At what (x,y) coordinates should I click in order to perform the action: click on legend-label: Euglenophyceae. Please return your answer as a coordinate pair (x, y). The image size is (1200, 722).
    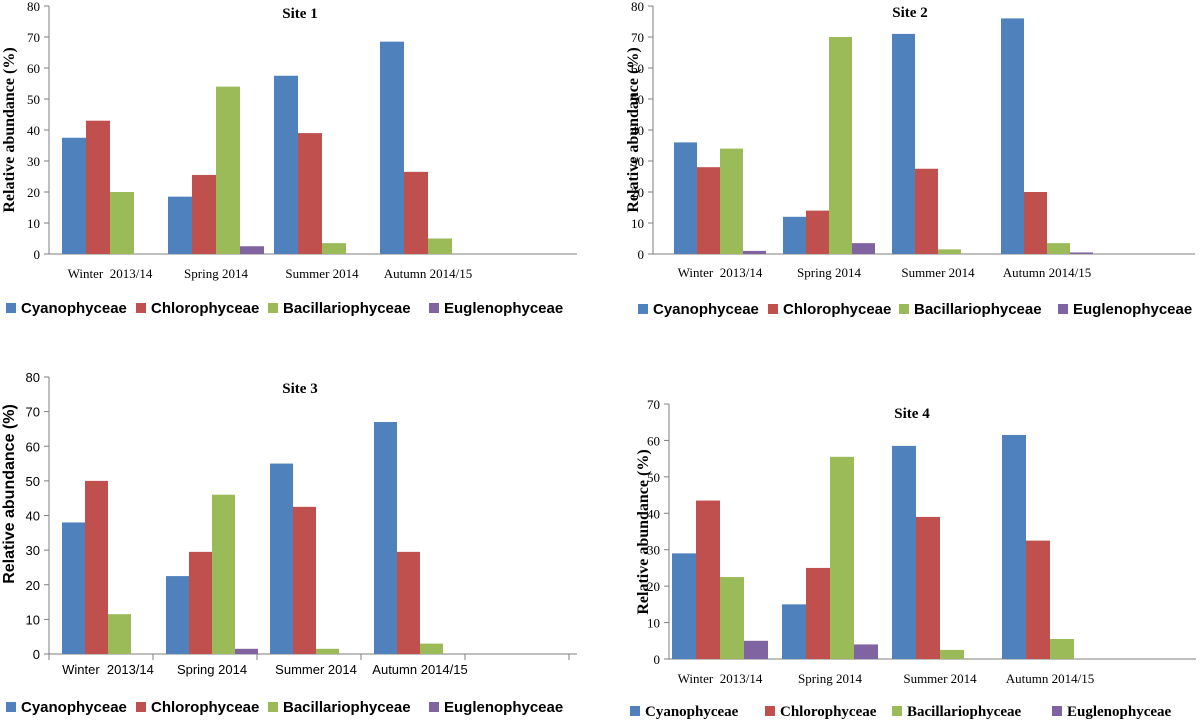
    Looking at the image, I should click on (1119, 712).